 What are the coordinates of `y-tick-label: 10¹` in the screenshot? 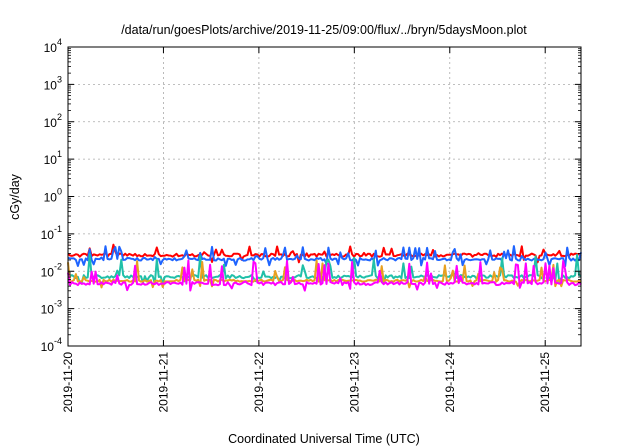 It's located at (53, 158).